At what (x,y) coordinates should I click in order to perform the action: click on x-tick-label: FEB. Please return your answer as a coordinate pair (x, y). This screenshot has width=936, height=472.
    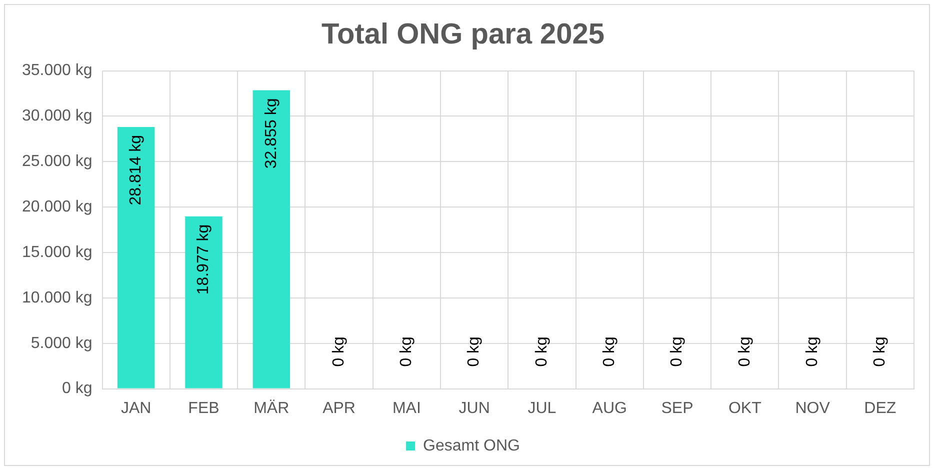
    Looking at the image, I should click on (204, 408).